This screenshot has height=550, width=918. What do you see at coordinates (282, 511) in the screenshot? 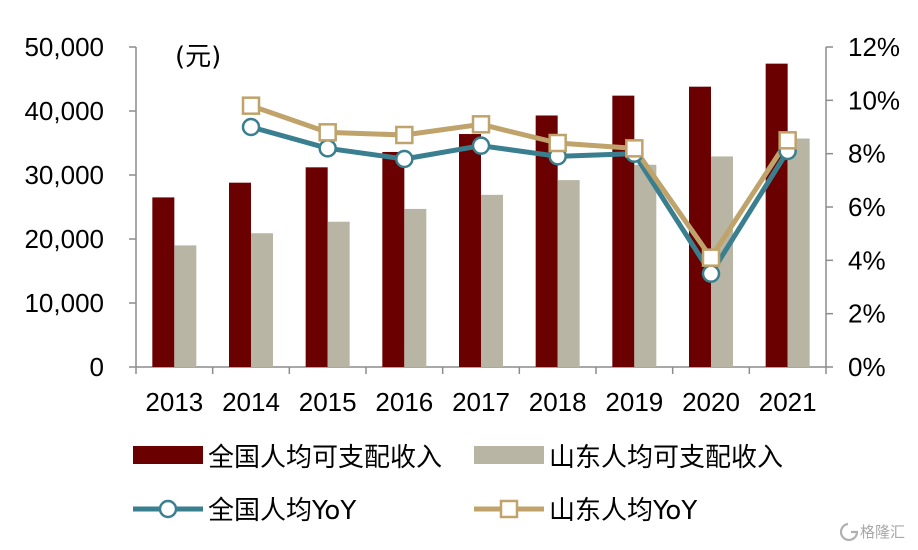
I see `legend-label: 全国人均YoY` at bounding box center [282, 511].